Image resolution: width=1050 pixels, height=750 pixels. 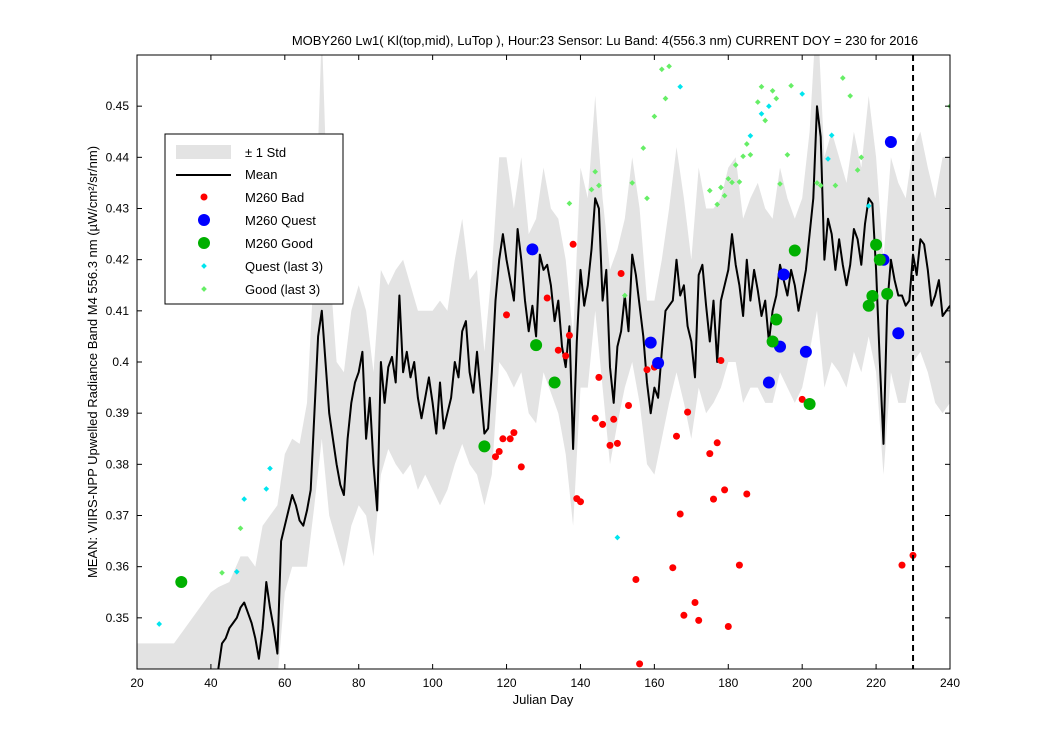 What do you see at coordinates (876, 683) in the screenshot?
I see `x-tick-label: 220` at bounding box center [876, 683].